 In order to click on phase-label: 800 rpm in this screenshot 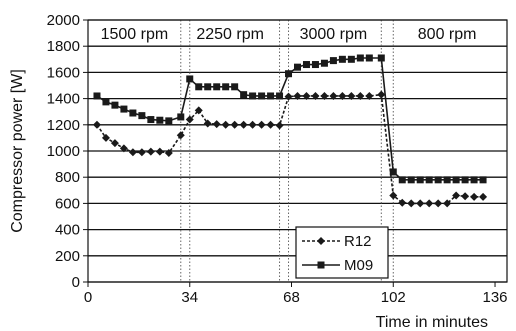, I will do `click(447, 34)`.